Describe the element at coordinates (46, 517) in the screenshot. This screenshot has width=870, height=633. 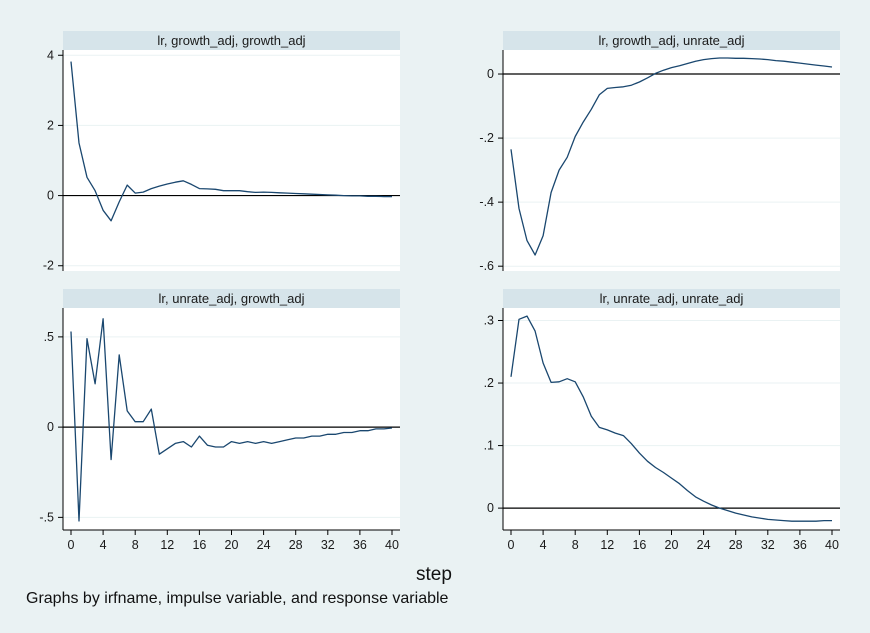
I see `y-tick-label: -.5` at that location.